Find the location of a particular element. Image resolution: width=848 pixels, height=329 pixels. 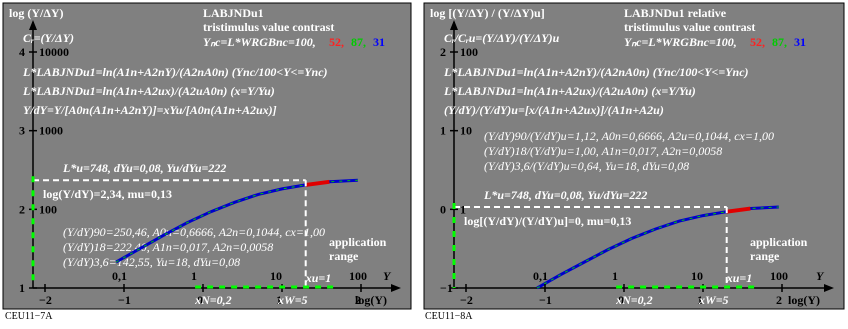

info-line-2: (Y/dY)3,6=142,55, Yu=18, dYu=0,08 is located at coordinates (151, 262).